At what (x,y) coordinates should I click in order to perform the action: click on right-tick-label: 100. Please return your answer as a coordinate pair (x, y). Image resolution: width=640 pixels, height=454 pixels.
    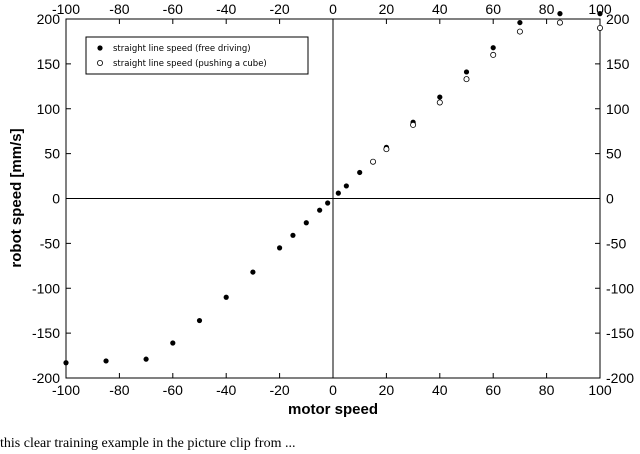
    Looking at the image, I should click on (618, 109).